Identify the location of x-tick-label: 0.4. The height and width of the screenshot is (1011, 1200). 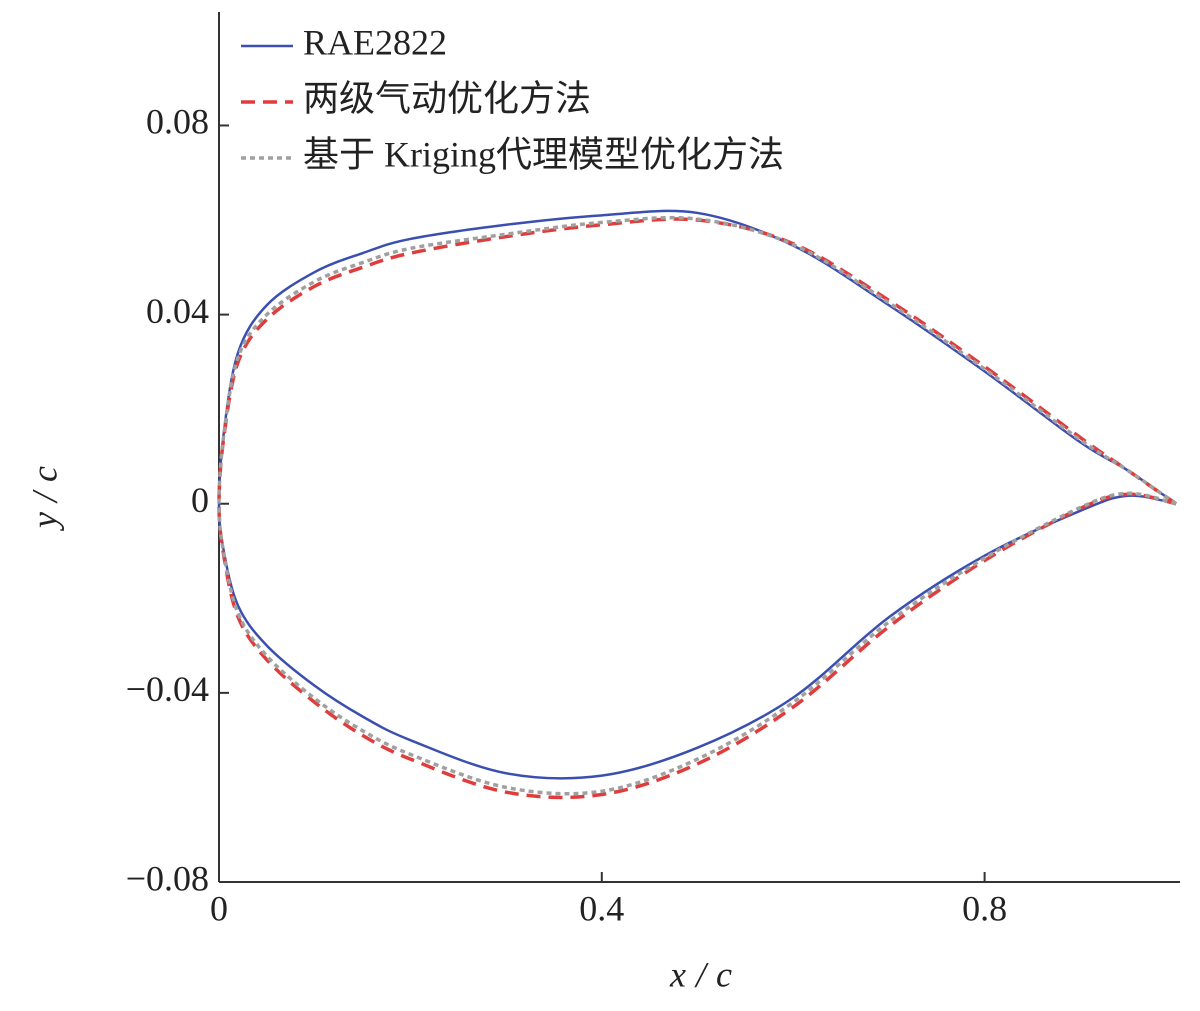
(601, 908).